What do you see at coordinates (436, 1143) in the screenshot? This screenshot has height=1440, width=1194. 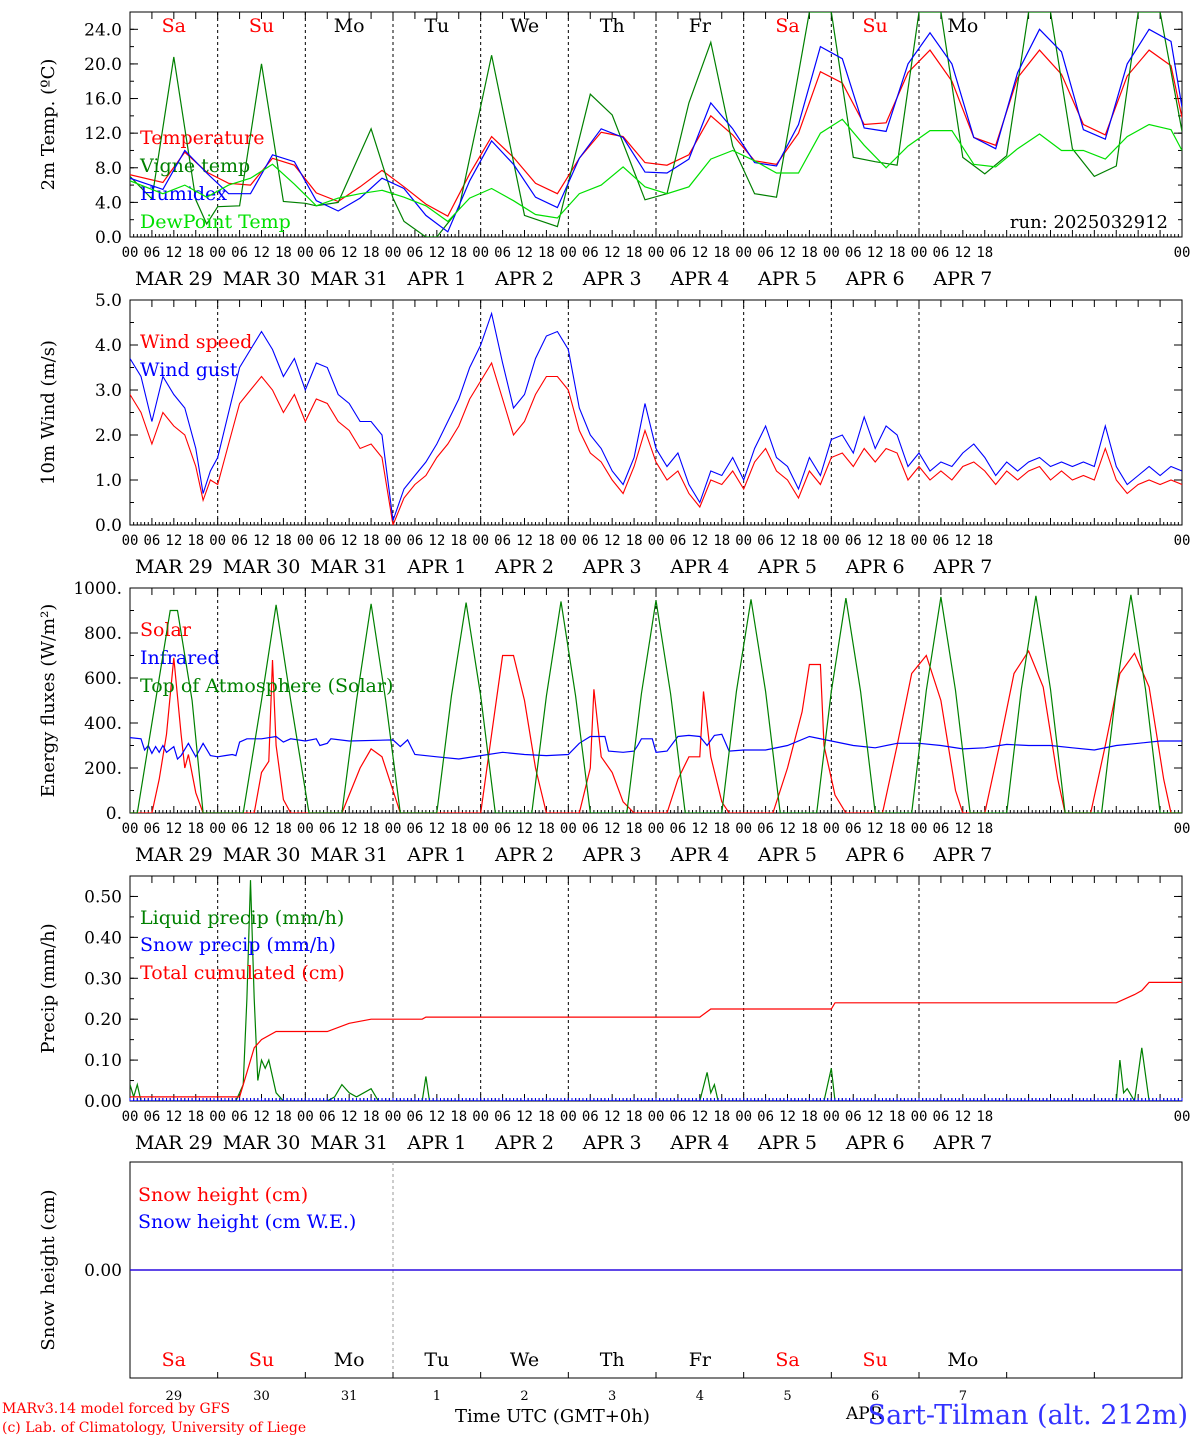 I see `x-date-label: APR 1` at bounding box center [436, 1143].